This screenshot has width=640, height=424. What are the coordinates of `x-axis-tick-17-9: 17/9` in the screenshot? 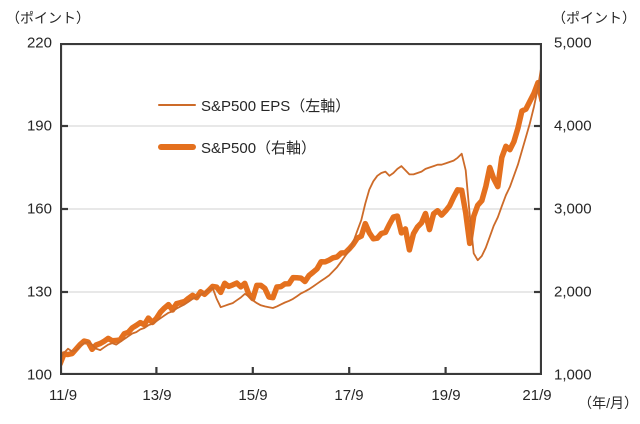 It's located at (349, 395).